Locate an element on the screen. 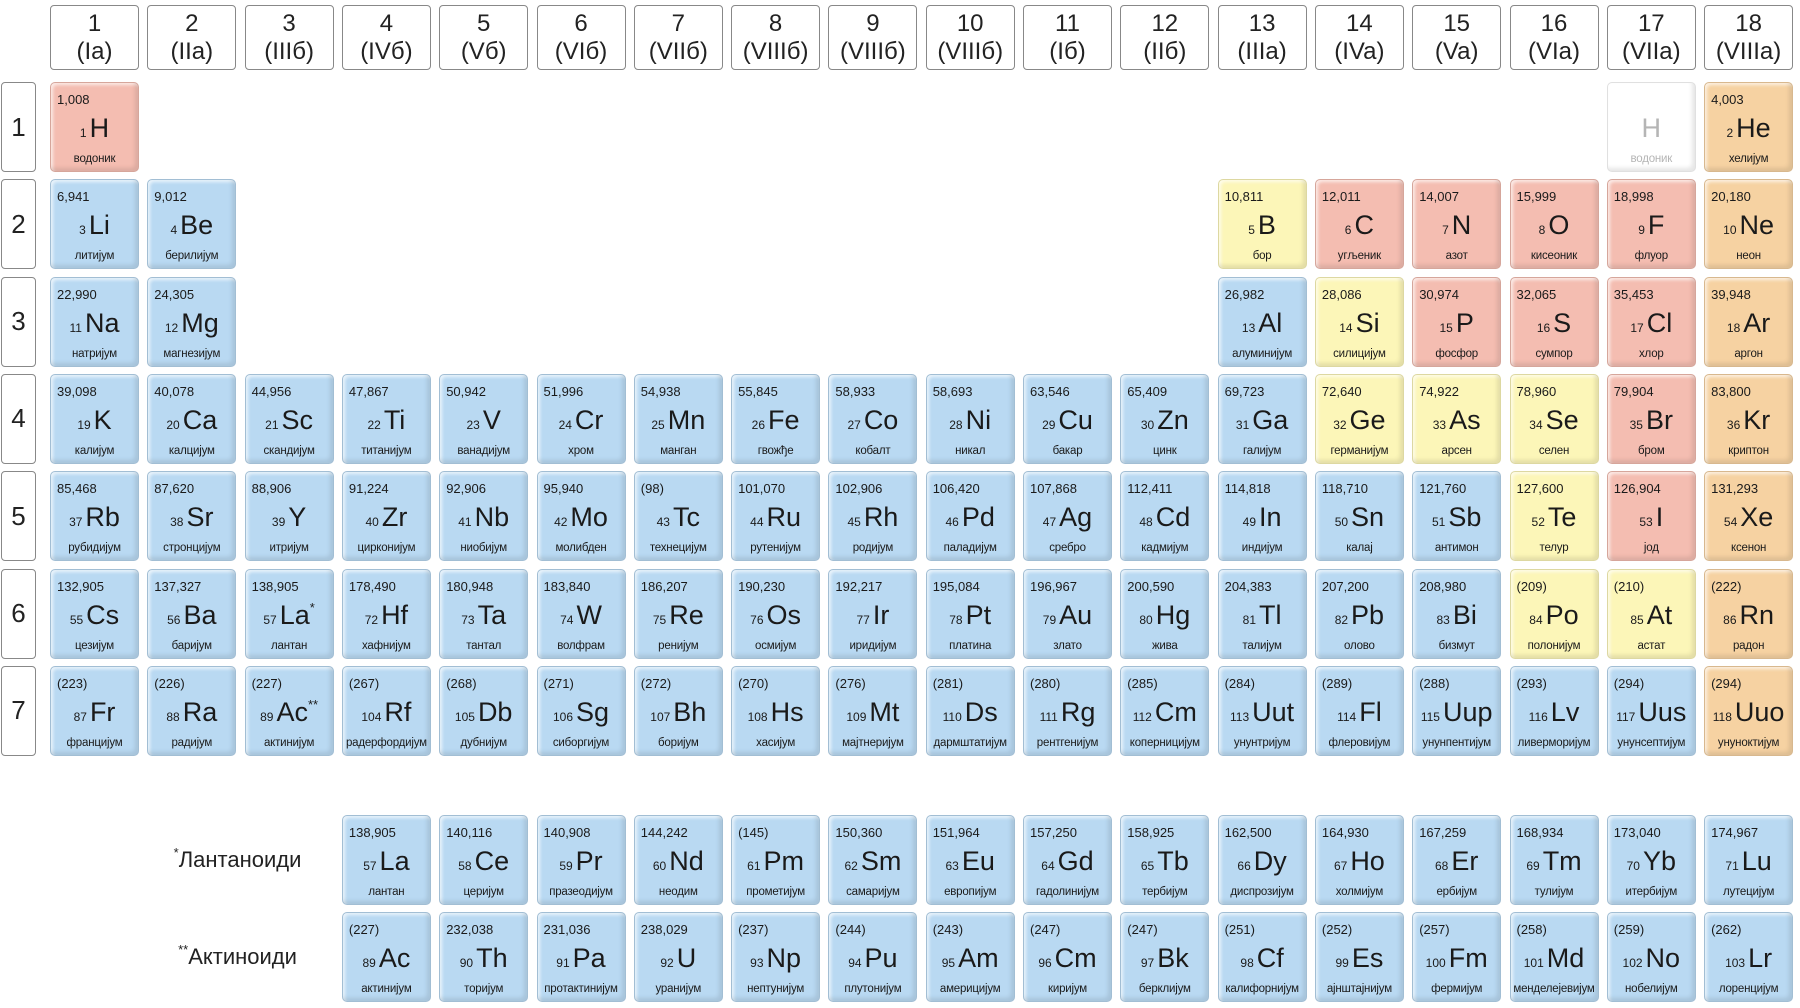 The width and height of the screenshot is (1800, 1008). element-symbol: Mo is located at coordinates (589, 517).